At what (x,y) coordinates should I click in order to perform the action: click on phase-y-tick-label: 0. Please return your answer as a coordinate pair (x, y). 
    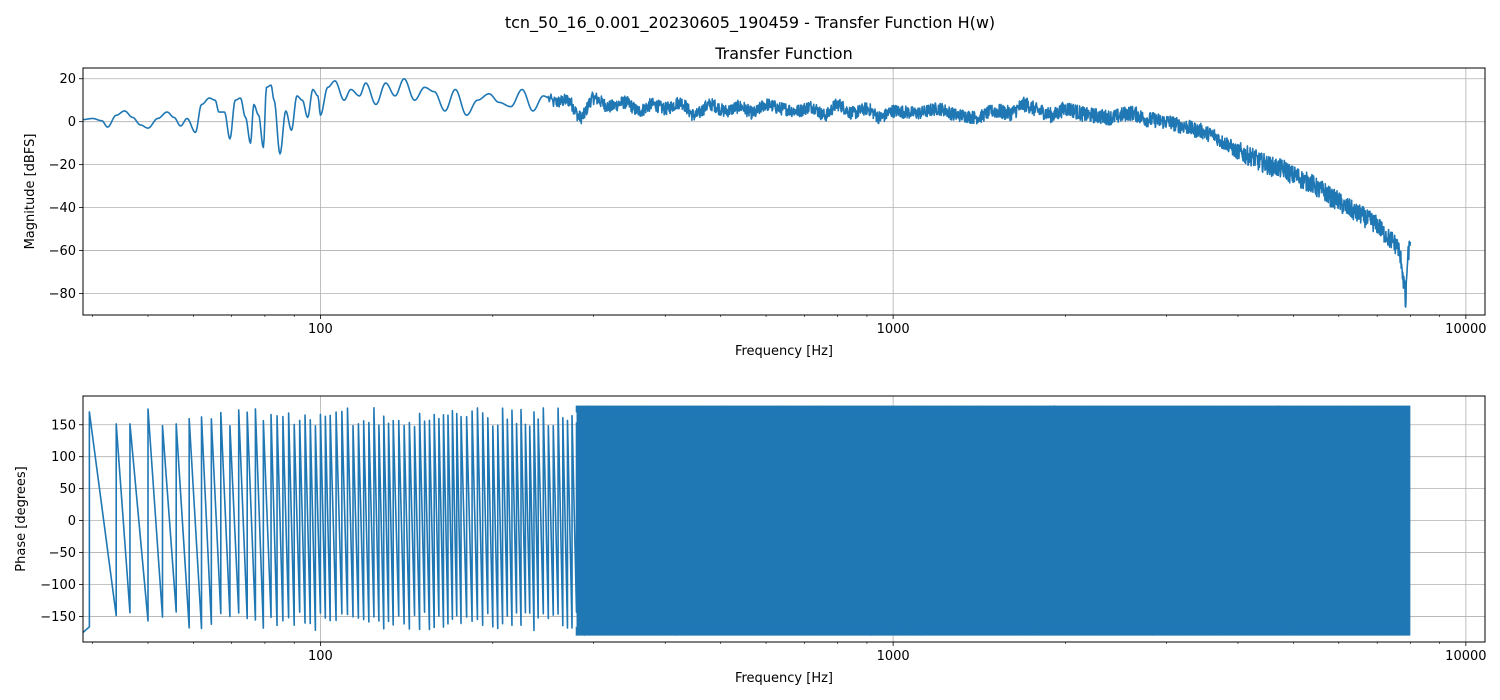
    Looking at the image, I should click on (72, 521).